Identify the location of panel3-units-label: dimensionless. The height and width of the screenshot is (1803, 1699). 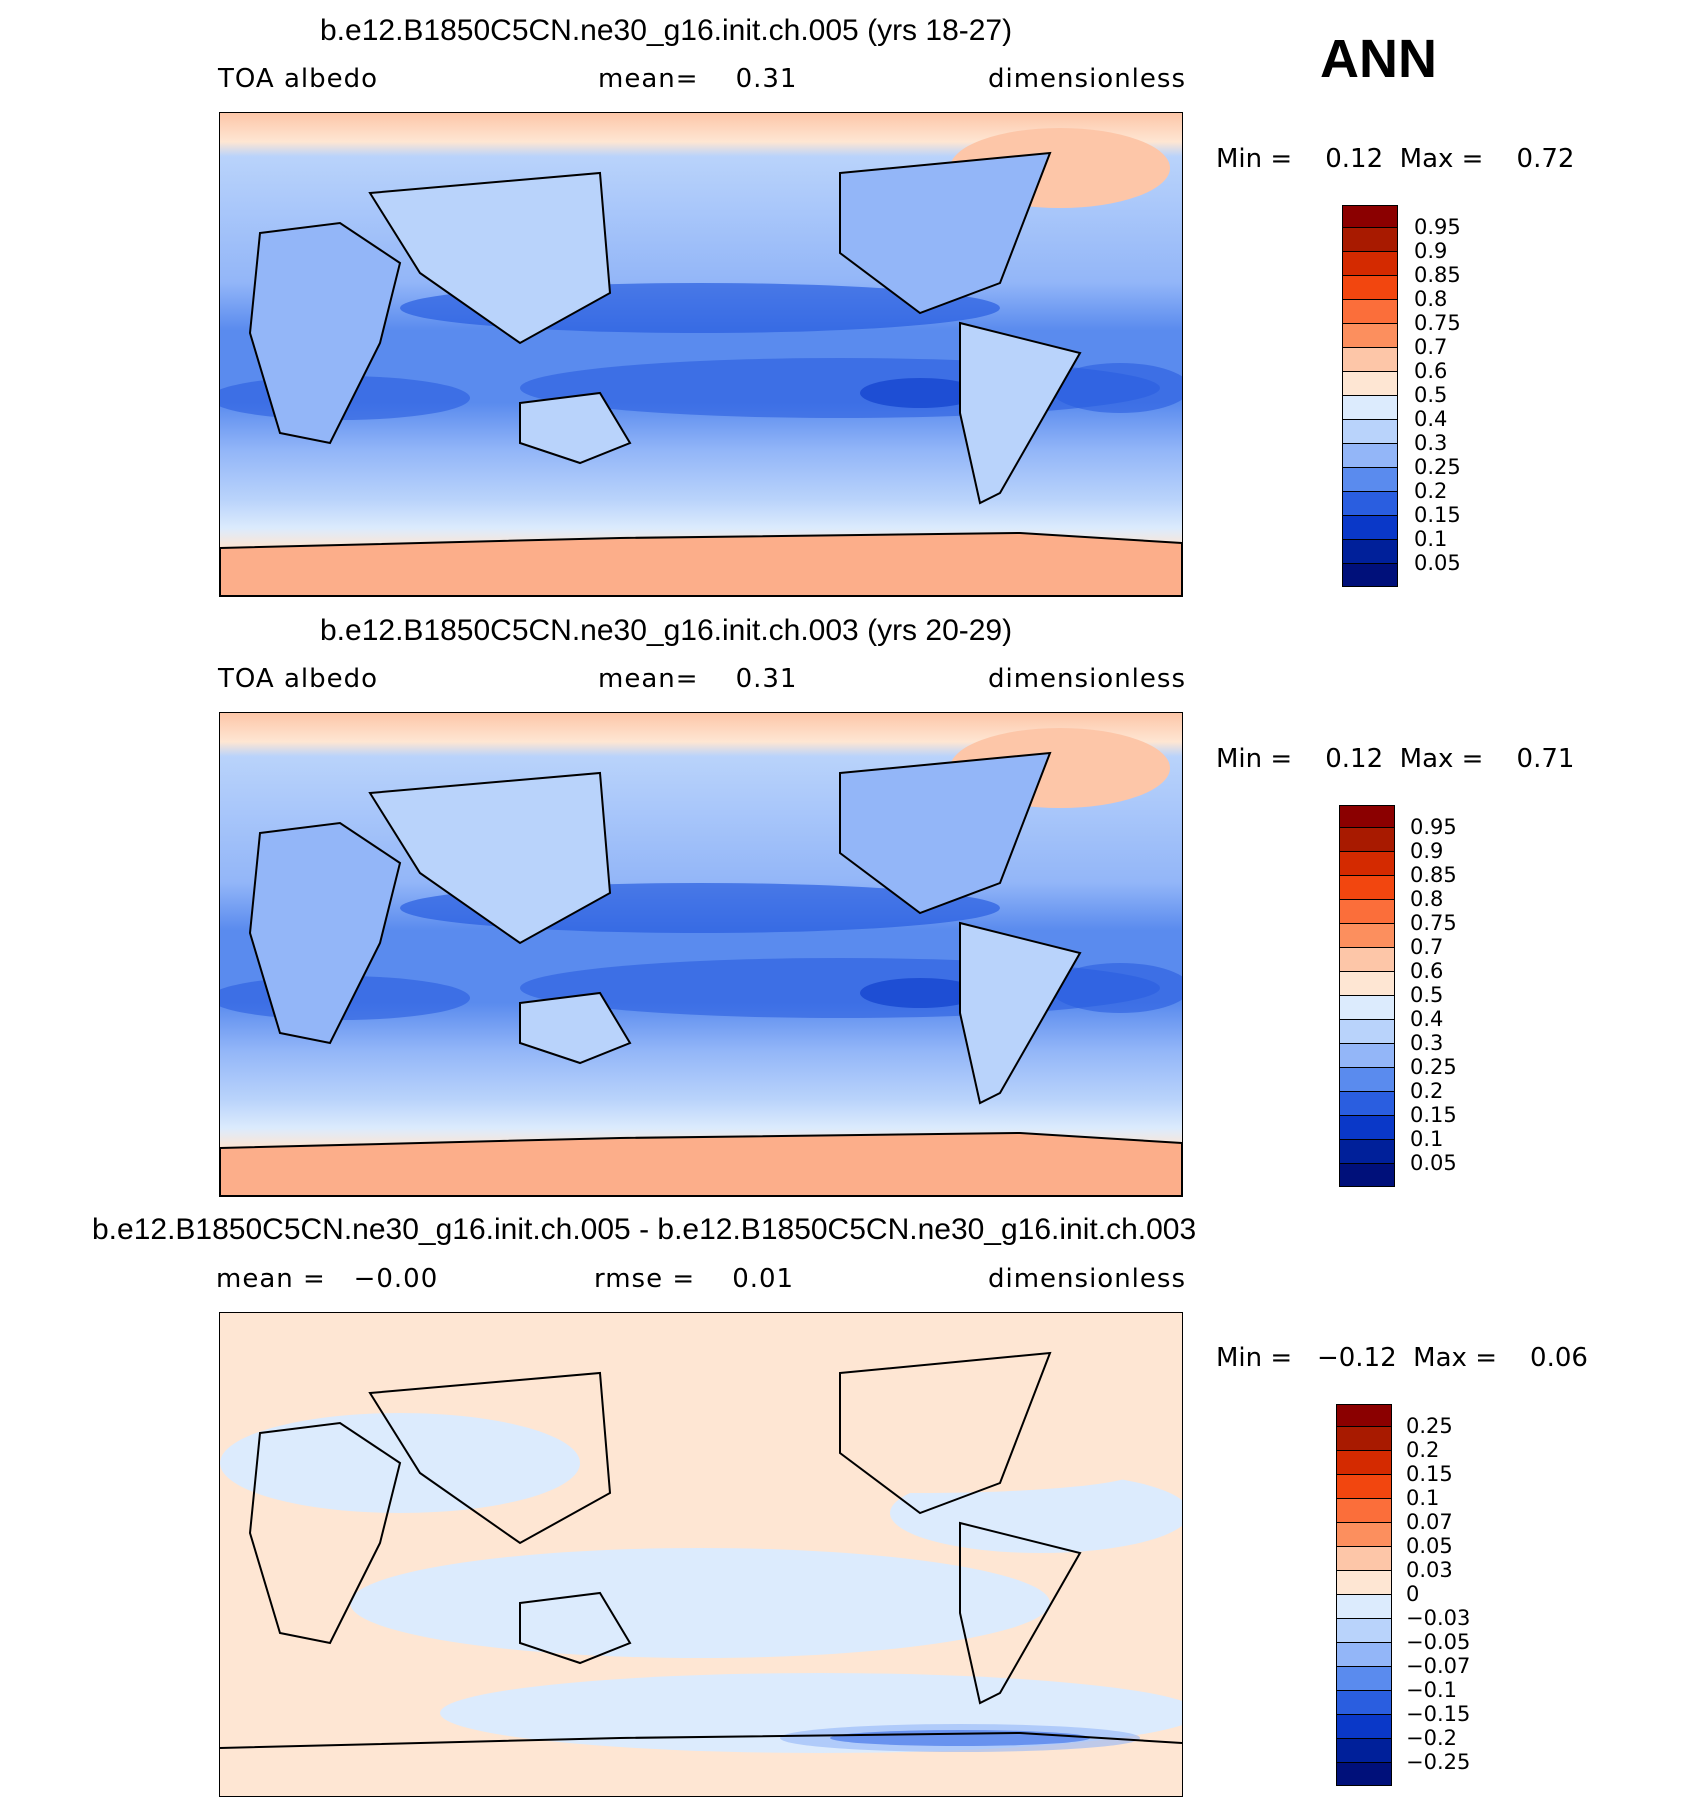
(1087, 1279).